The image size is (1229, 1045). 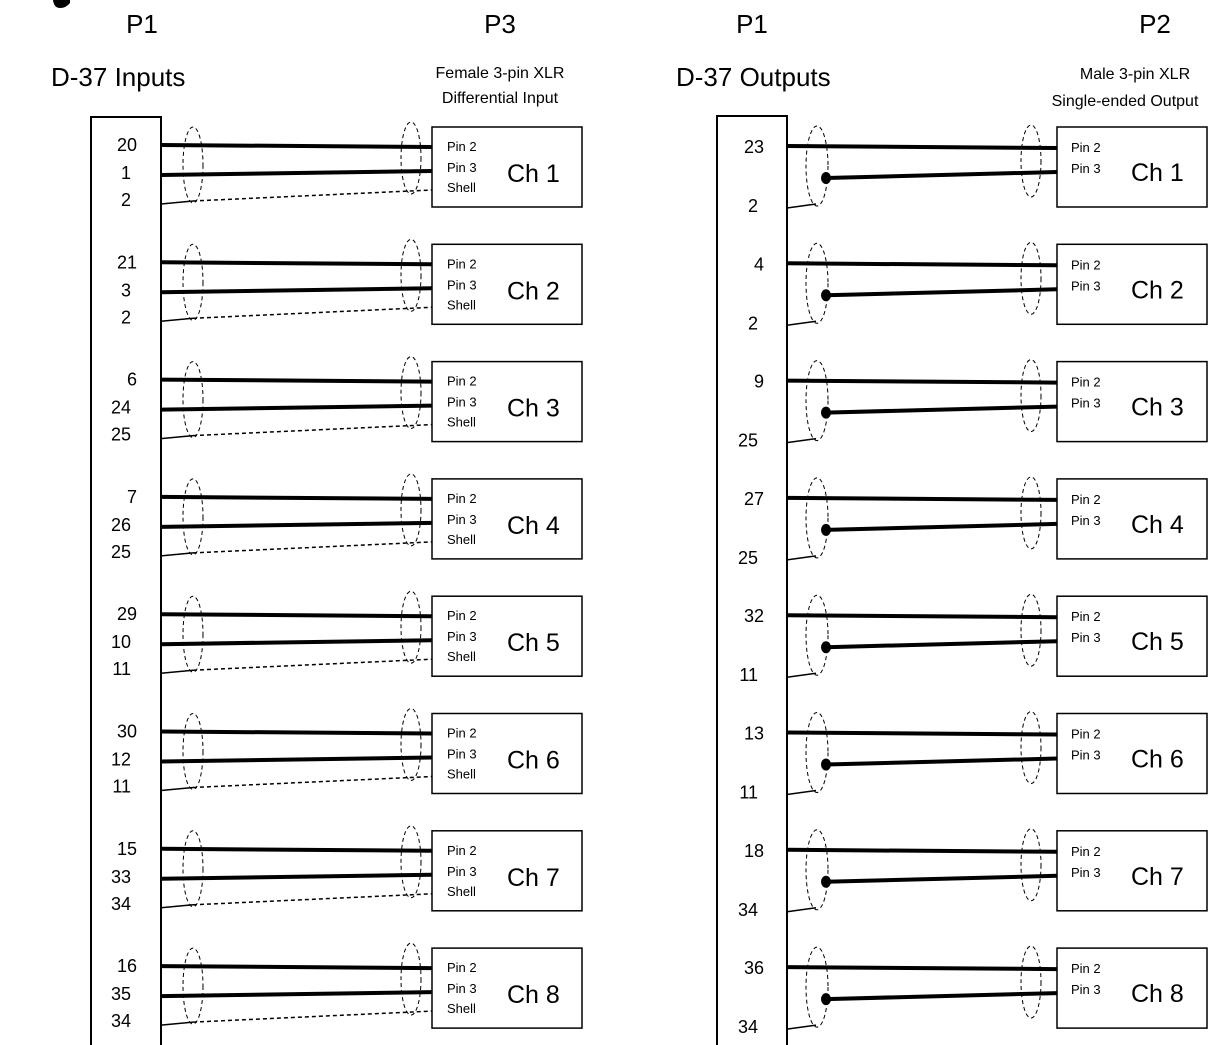 What do you see at coordinates (533, 526) in the screenshot?
I see `channel-label: Ch 4` at bounding box center [533, 526].